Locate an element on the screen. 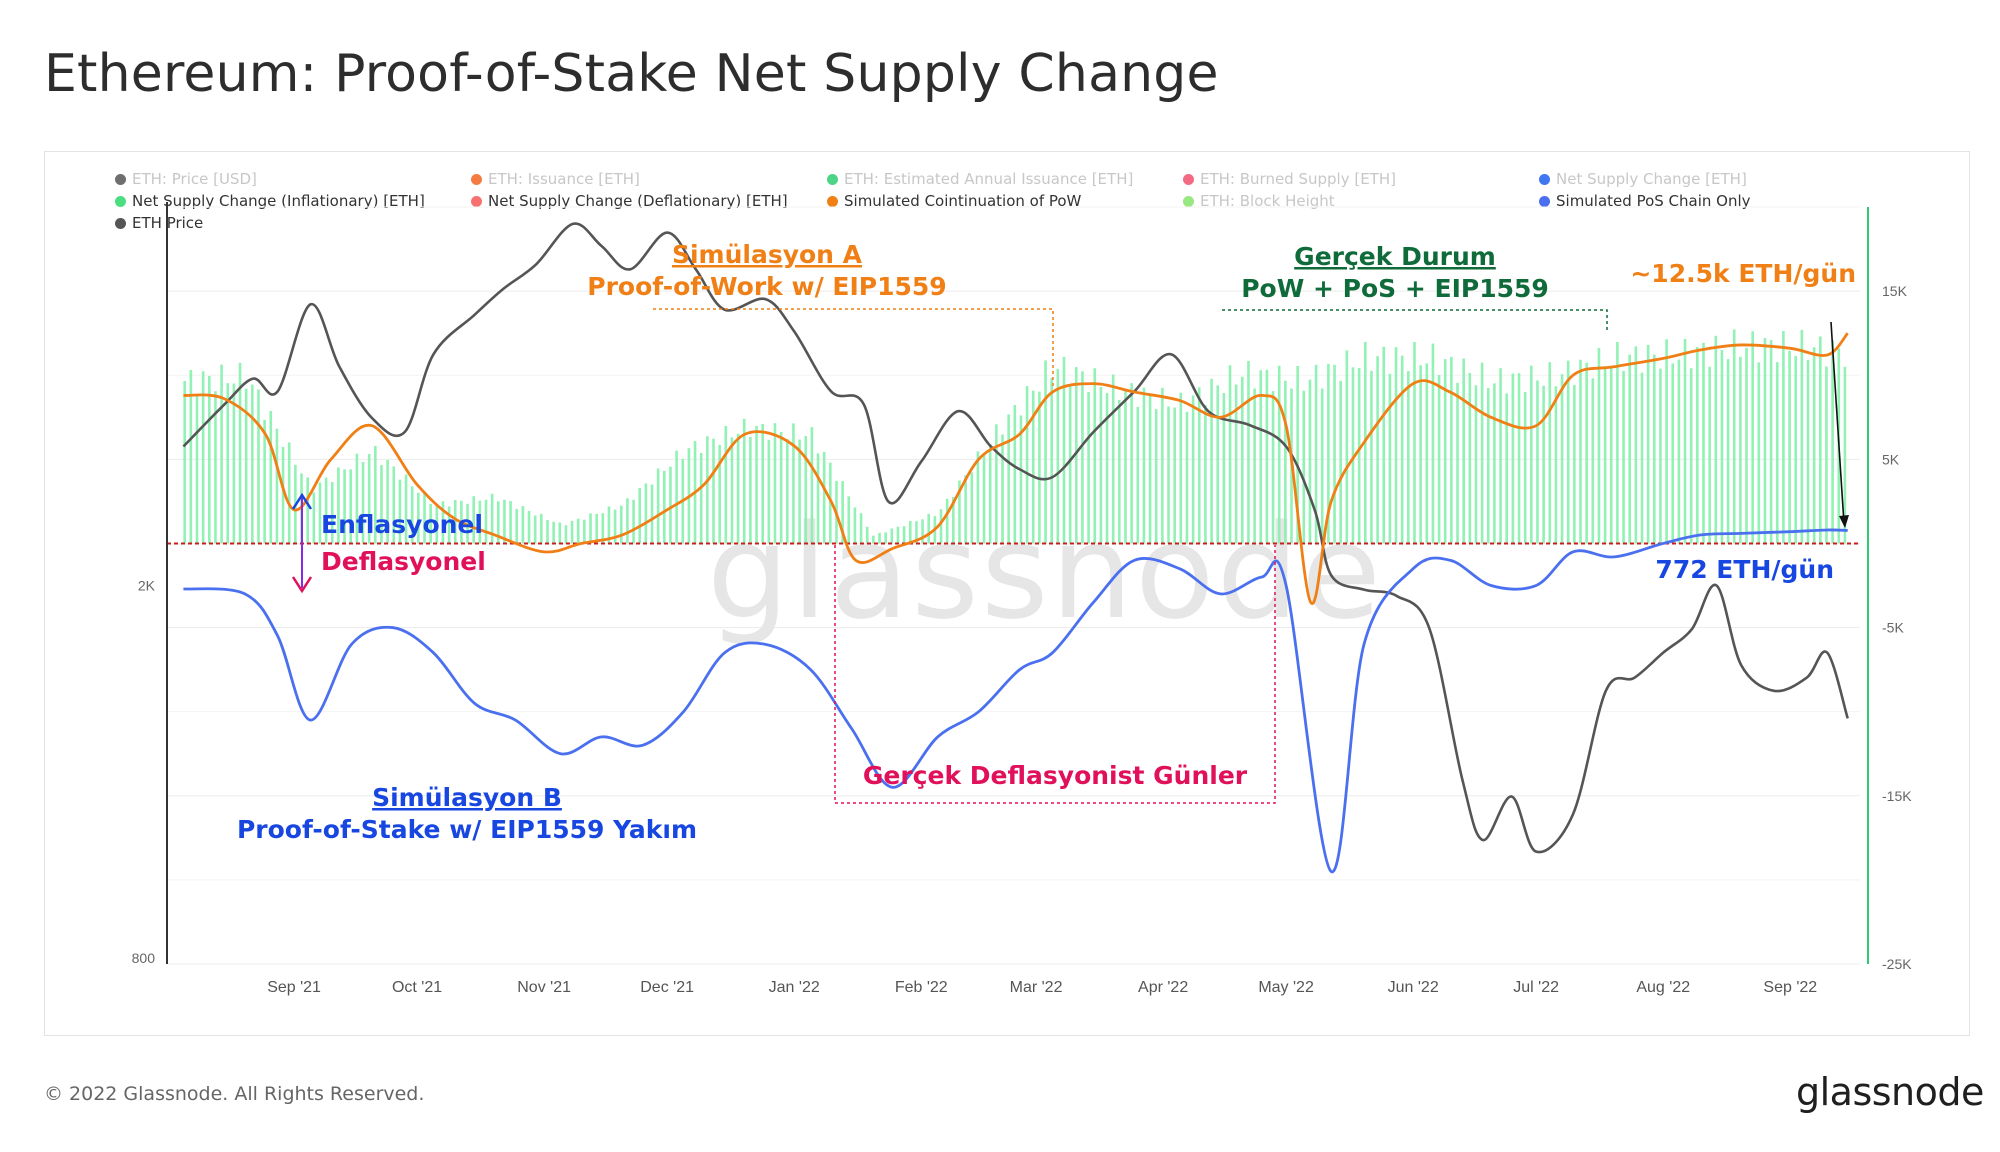 Image resolution: width=2000 pixels, height=1152 pixels. legend-item: Net Supply Change (Inflationary) [ETH] is located at coordinates (293, 201).